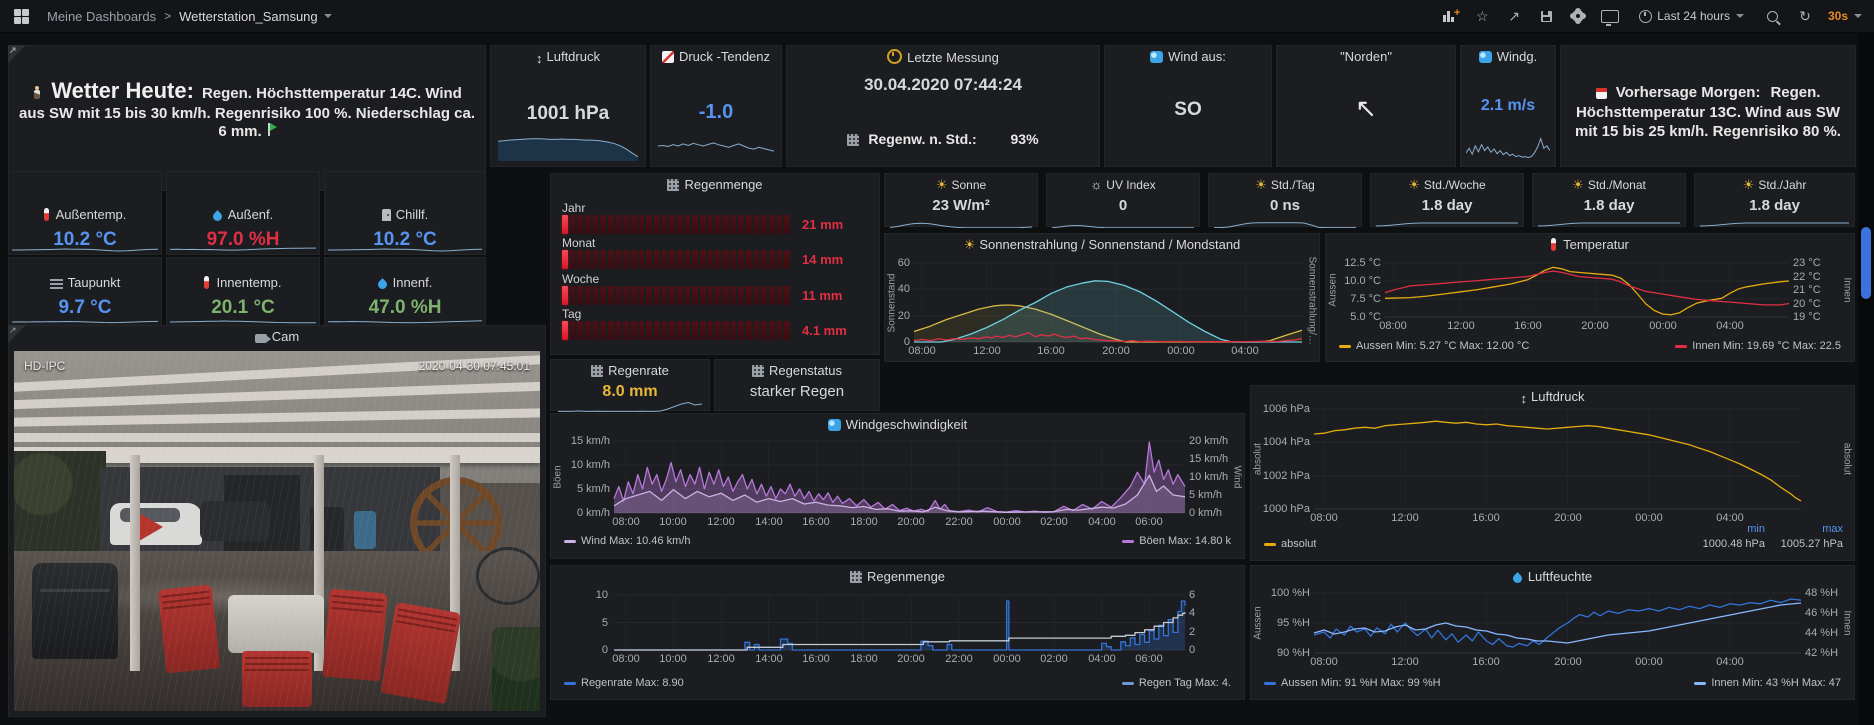 The width and height of the screenshot is (1874, 725). Describe the element at coordinates (405, 283) in the screenshot. I see `panel-title: Innenf.` at that location.